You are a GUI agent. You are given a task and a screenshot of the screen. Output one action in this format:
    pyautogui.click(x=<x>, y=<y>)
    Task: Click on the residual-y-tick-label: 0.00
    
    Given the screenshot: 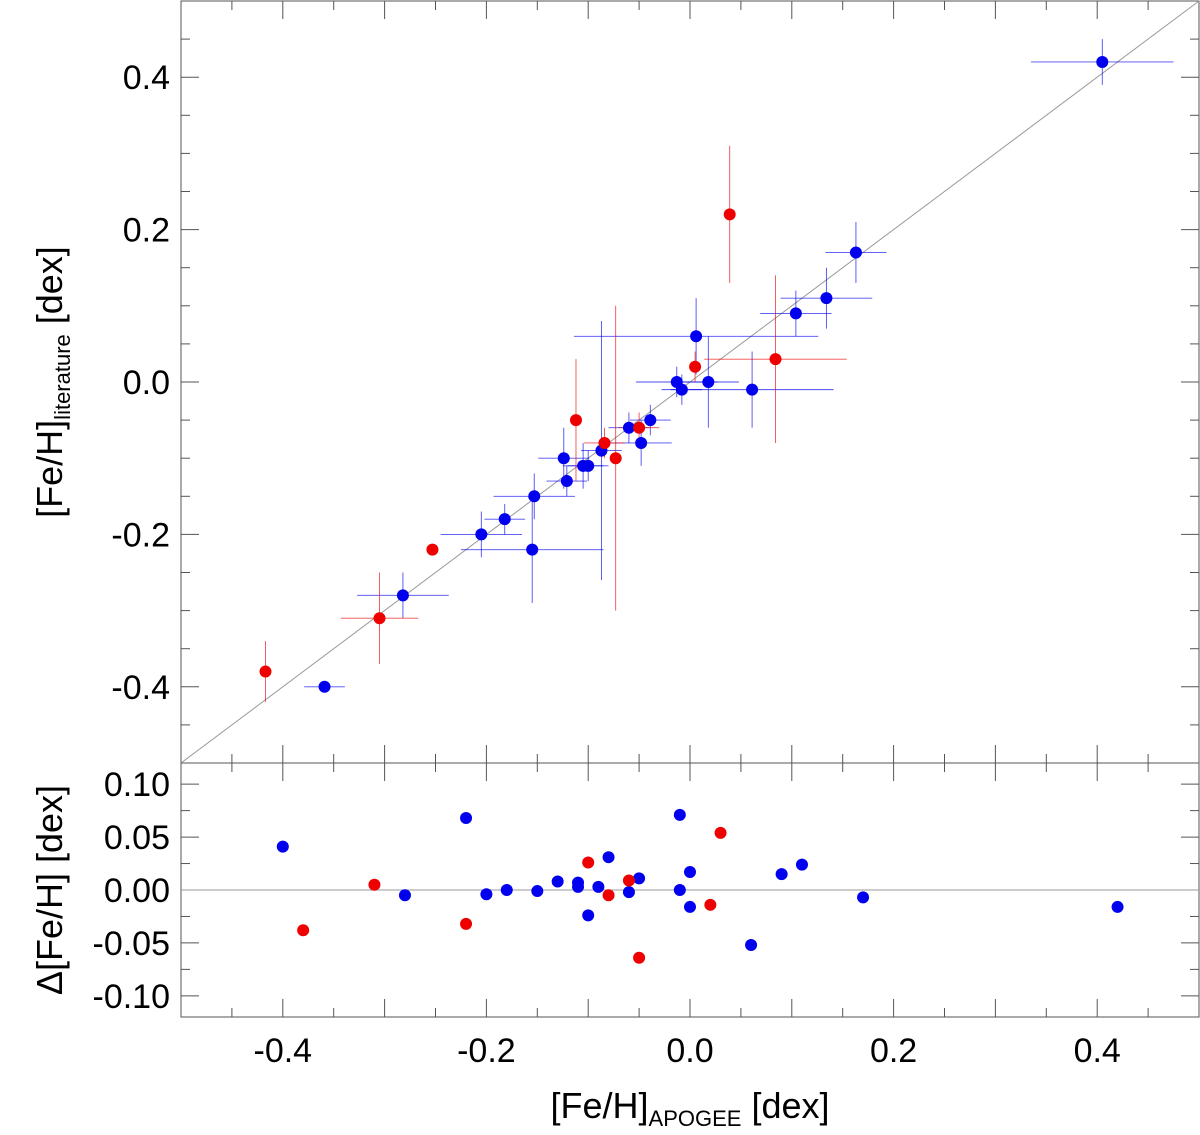 What is the action you would take?
    pyautogui.click(x=137, y=891)
    